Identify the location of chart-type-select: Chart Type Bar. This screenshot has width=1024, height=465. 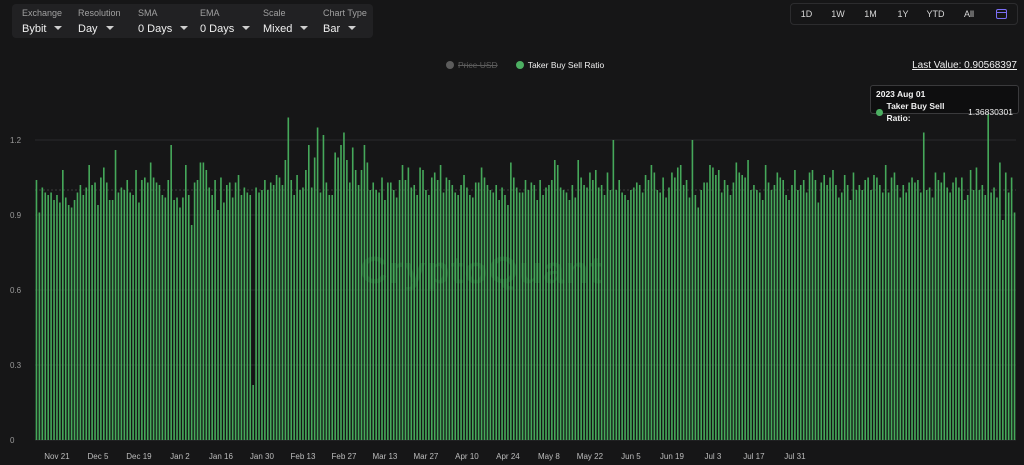
(343, 21).